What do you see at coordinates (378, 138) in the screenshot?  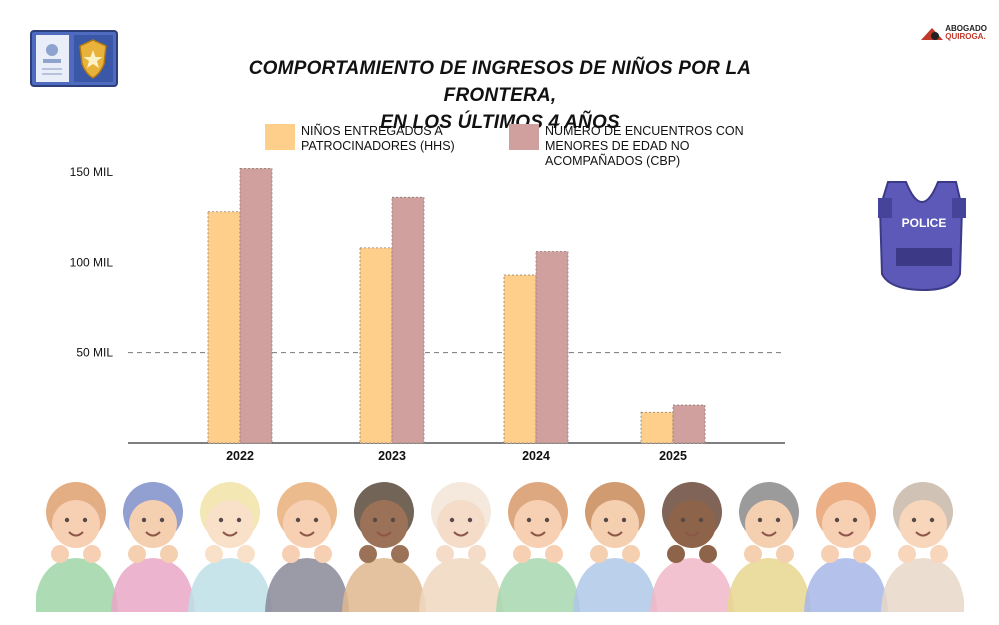 I see `legend-label-hhs: NIÑOS ENTREGADOS A PATROCINADORES (HHS)` at bounding box center [378, 138].